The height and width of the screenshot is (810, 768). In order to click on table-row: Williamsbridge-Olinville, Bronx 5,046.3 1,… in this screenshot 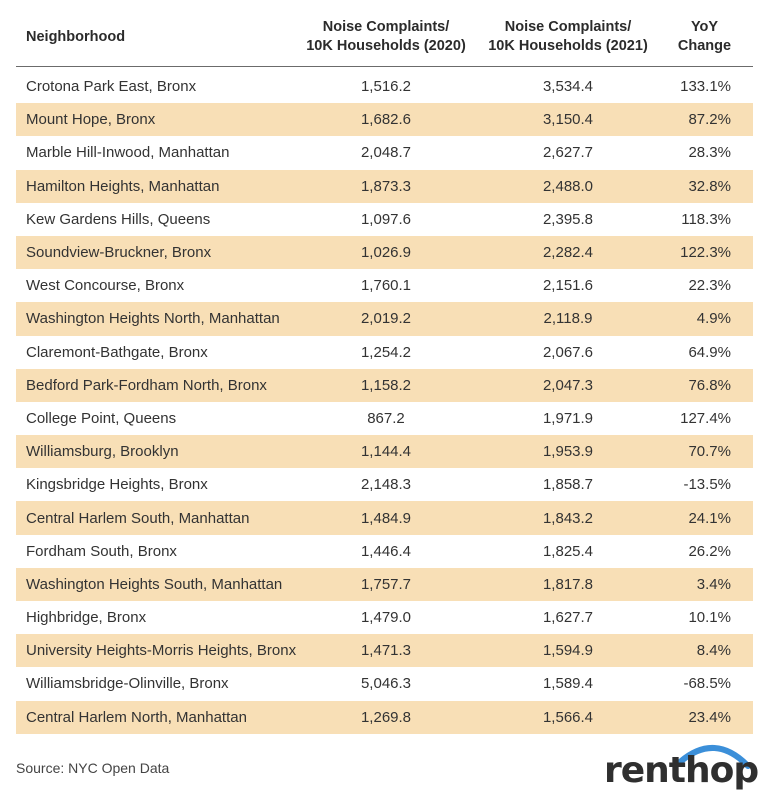, I will do `click(384, 683)`.